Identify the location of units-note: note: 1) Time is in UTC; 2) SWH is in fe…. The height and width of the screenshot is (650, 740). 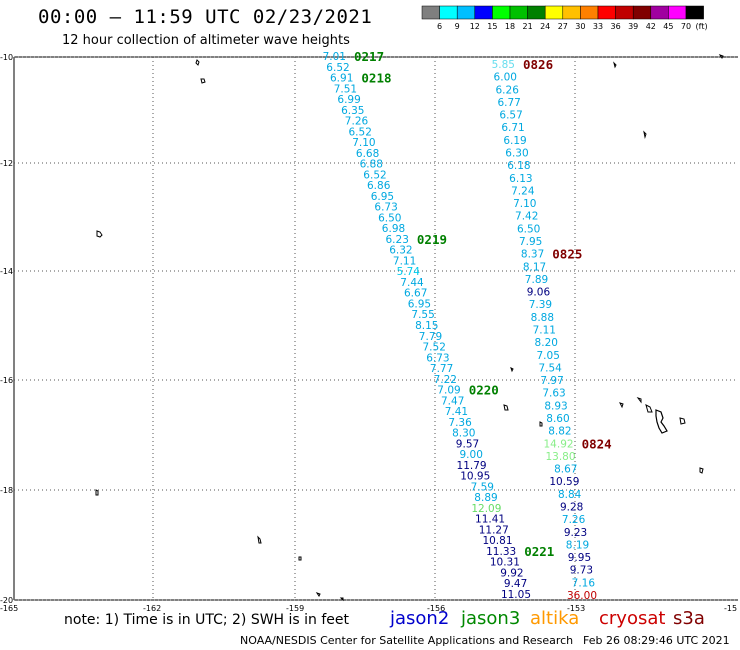
(207, 620).